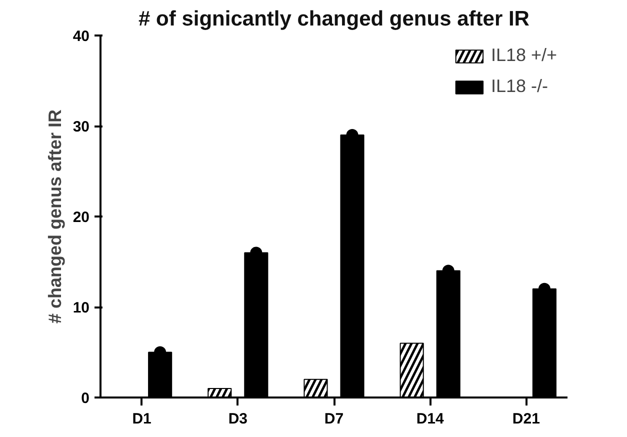  I want to click on y-tick-label: 10, so click(81, 308).